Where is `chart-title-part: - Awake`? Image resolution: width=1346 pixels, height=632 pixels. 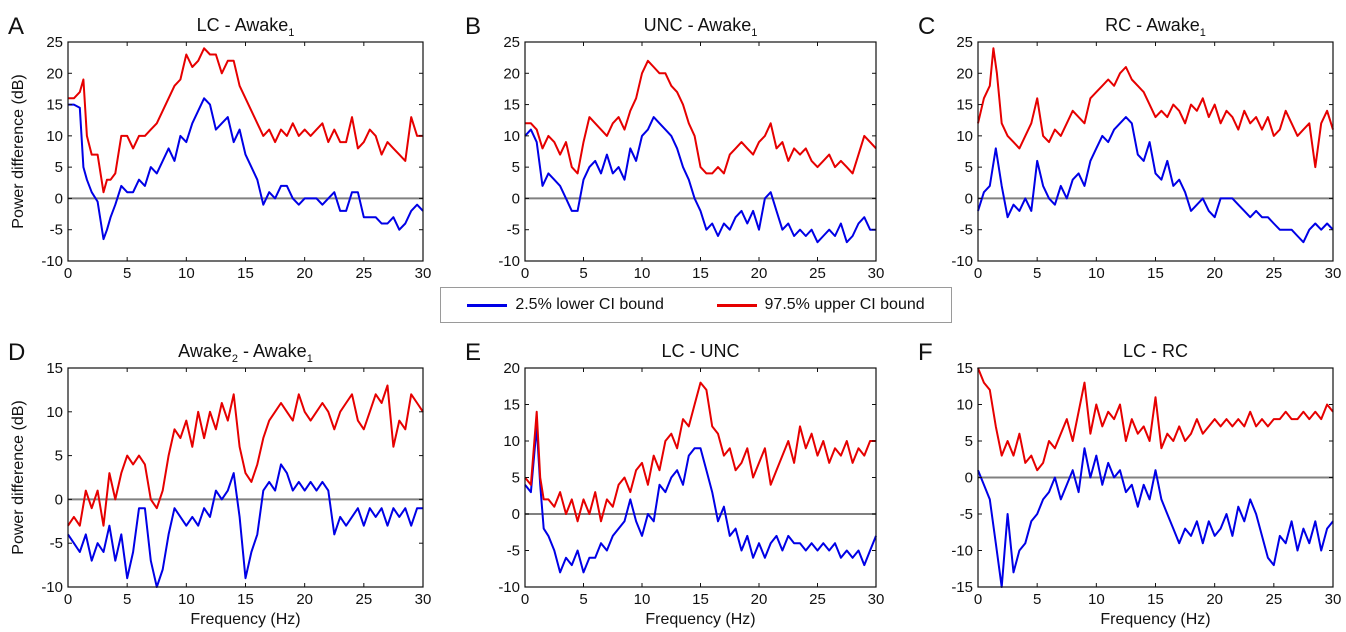 chart-title-part: - Awake is located at coordinates (272, 351).